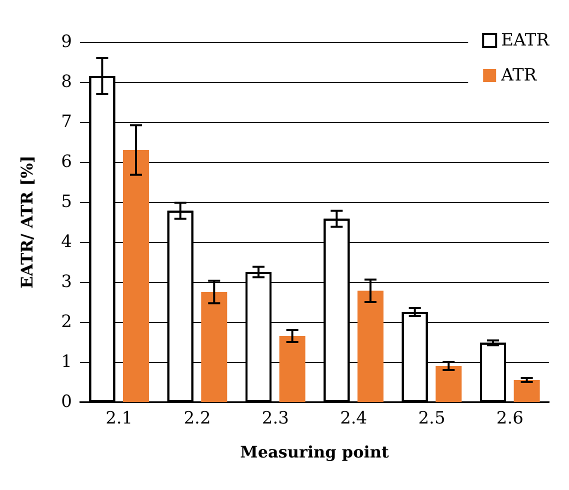 The image size is (569, 490). Describe the element at coordinates (66, 162) in the screenshot. I see `y-tick-label: 6` at that location.